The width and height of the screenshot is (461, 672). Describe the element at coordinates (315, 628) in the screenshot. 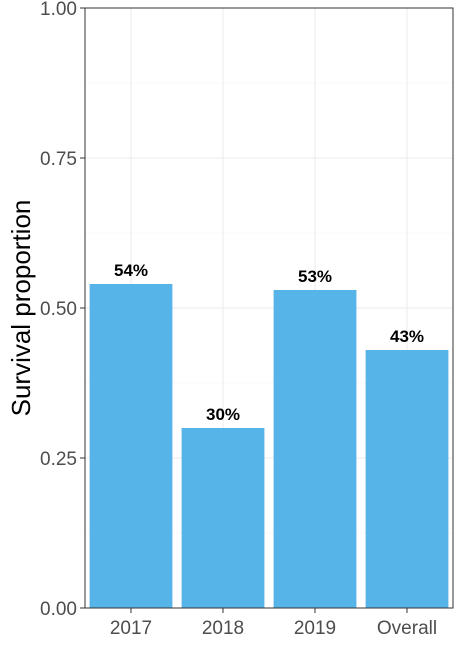

I see `x-tick-label-2019: 2019` at that location.